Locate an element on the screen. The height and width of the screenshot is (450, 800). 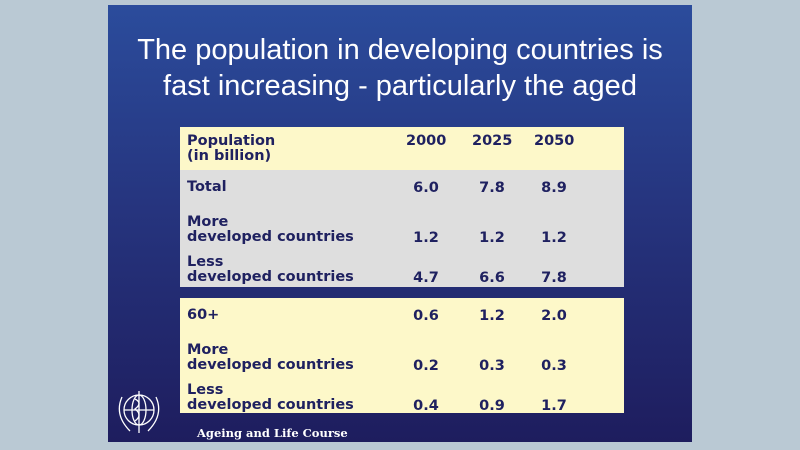
cell-value: 6.6 is located at coordinates (492, 278).